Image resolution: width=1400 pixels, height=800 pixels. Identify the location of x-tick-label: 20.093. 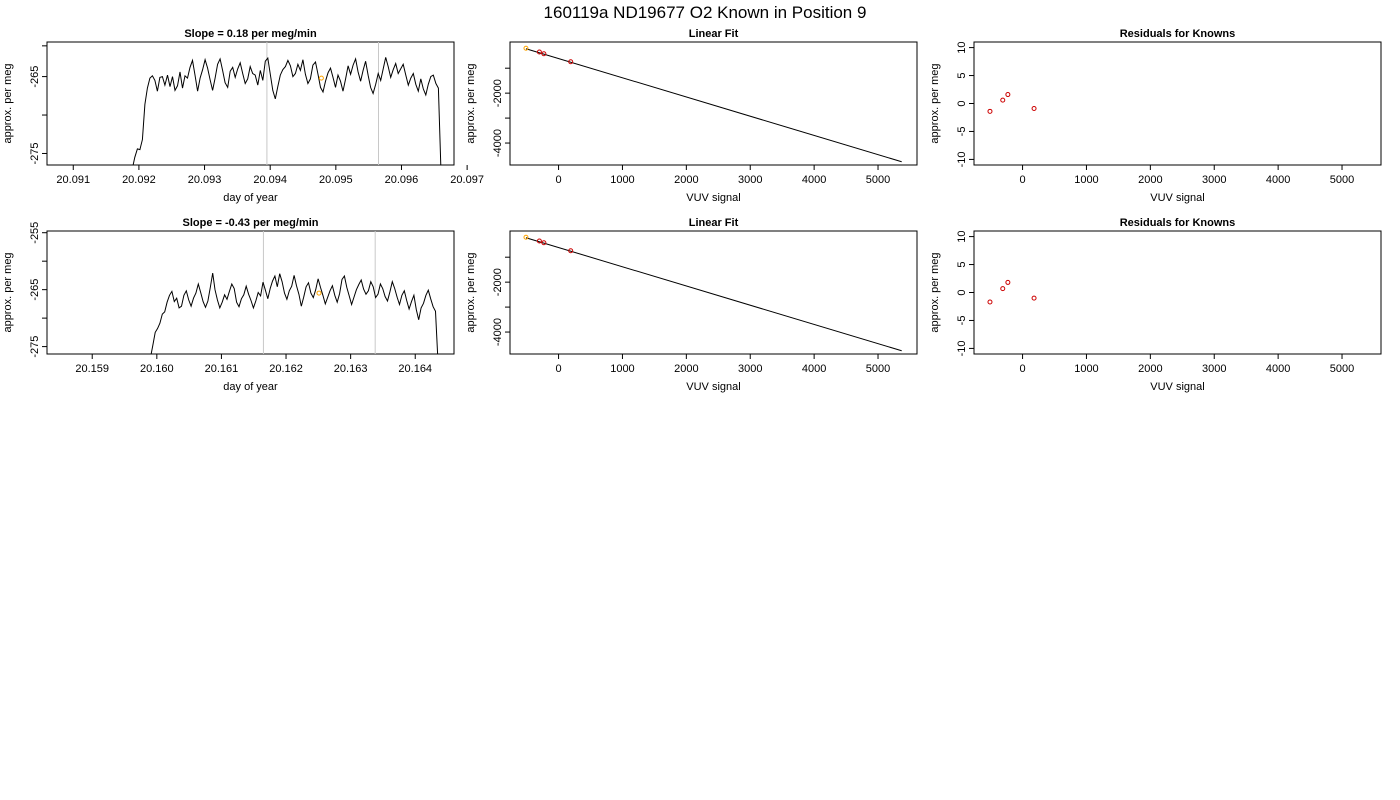
(205, 180).